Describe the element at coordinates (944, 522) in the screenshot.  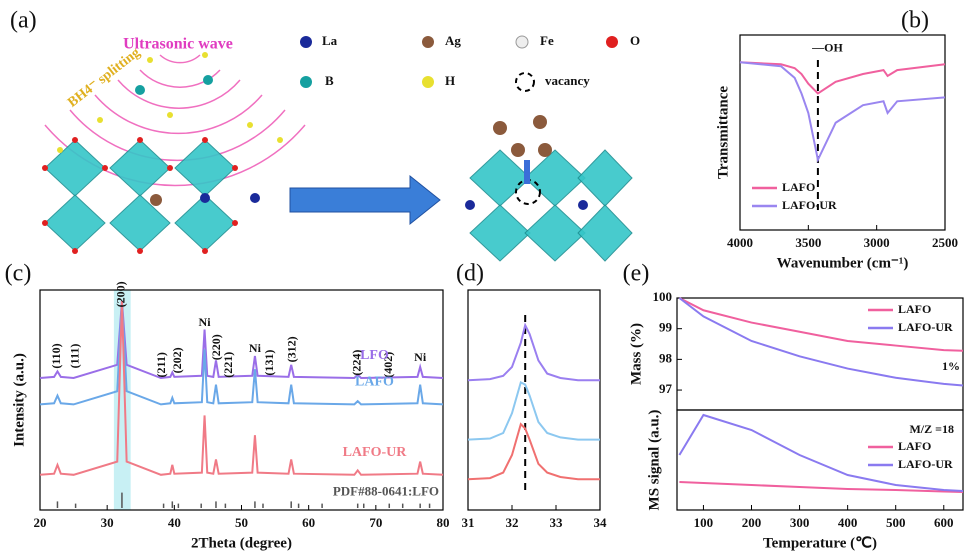
I see `x-tick-label: 600` at that location.